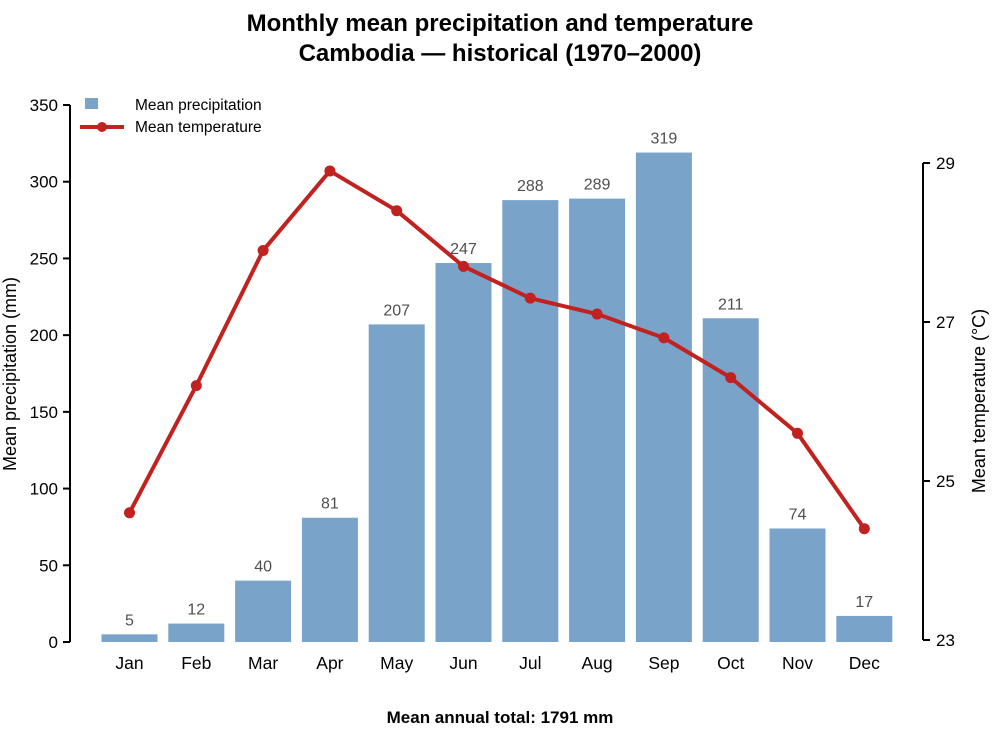 The image size is (1000, 735). Describe the element at coordinates (530, 421) in the screenshot. I see `bar-jul` at that location.